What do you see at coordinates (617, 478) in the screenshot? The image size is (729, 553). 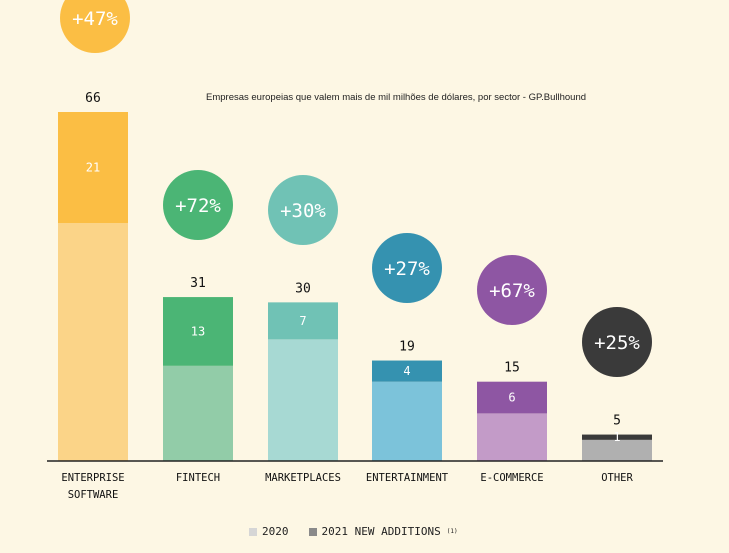 I see `category-label-other: OTHER` at bounding box center [617, 478].